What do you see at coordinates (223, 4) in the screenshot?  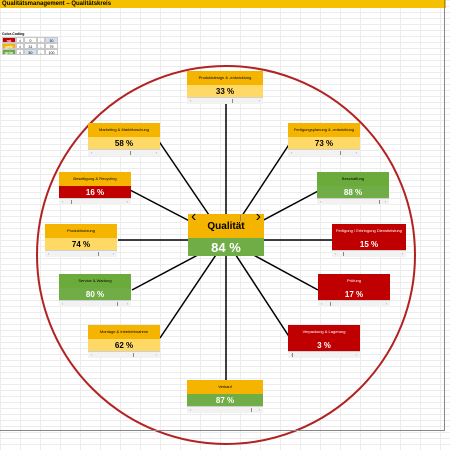 I see `page-title: Qualitätsmanagement – Qualitätskreis` at bounding box center [223, 4].